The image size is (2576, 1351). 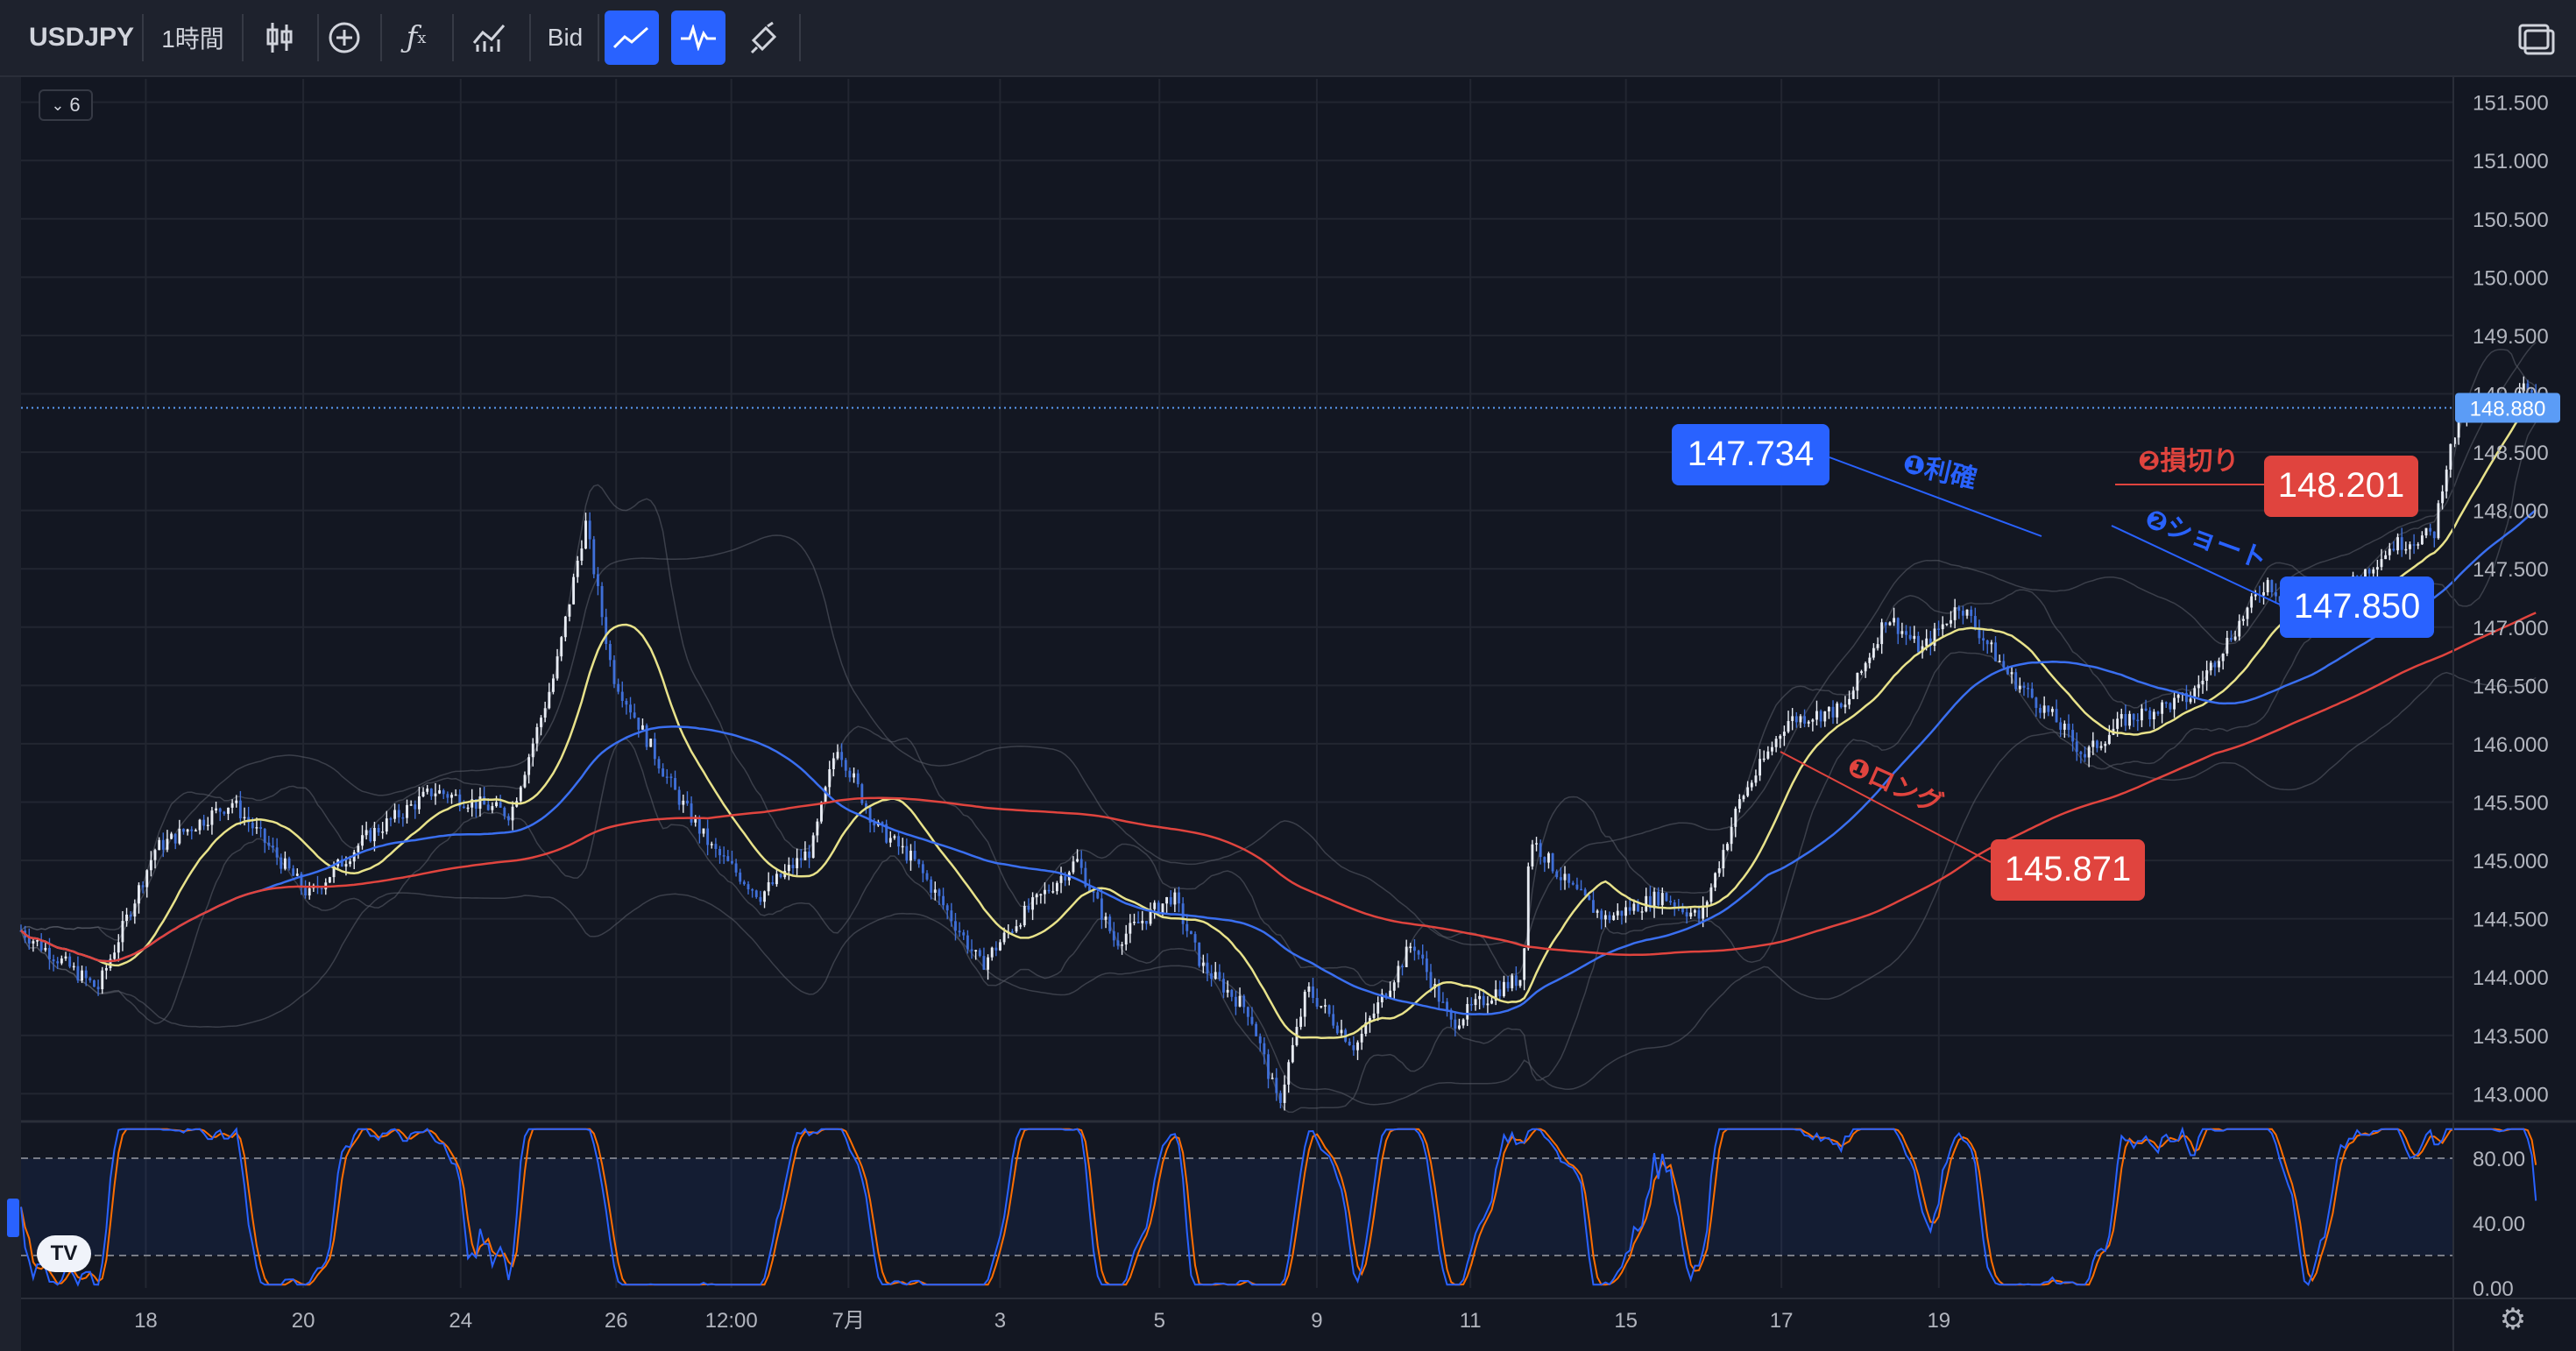 I want to click on line-icon, so click(x=632, y=38).